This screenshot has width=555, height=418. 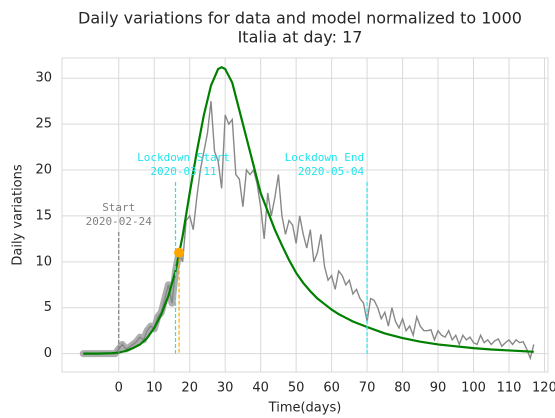 What do you see at coordinates (18, 215) in the screenshot?
I see `y-axis-label: Daily variations` at bounding box center [18, 215].